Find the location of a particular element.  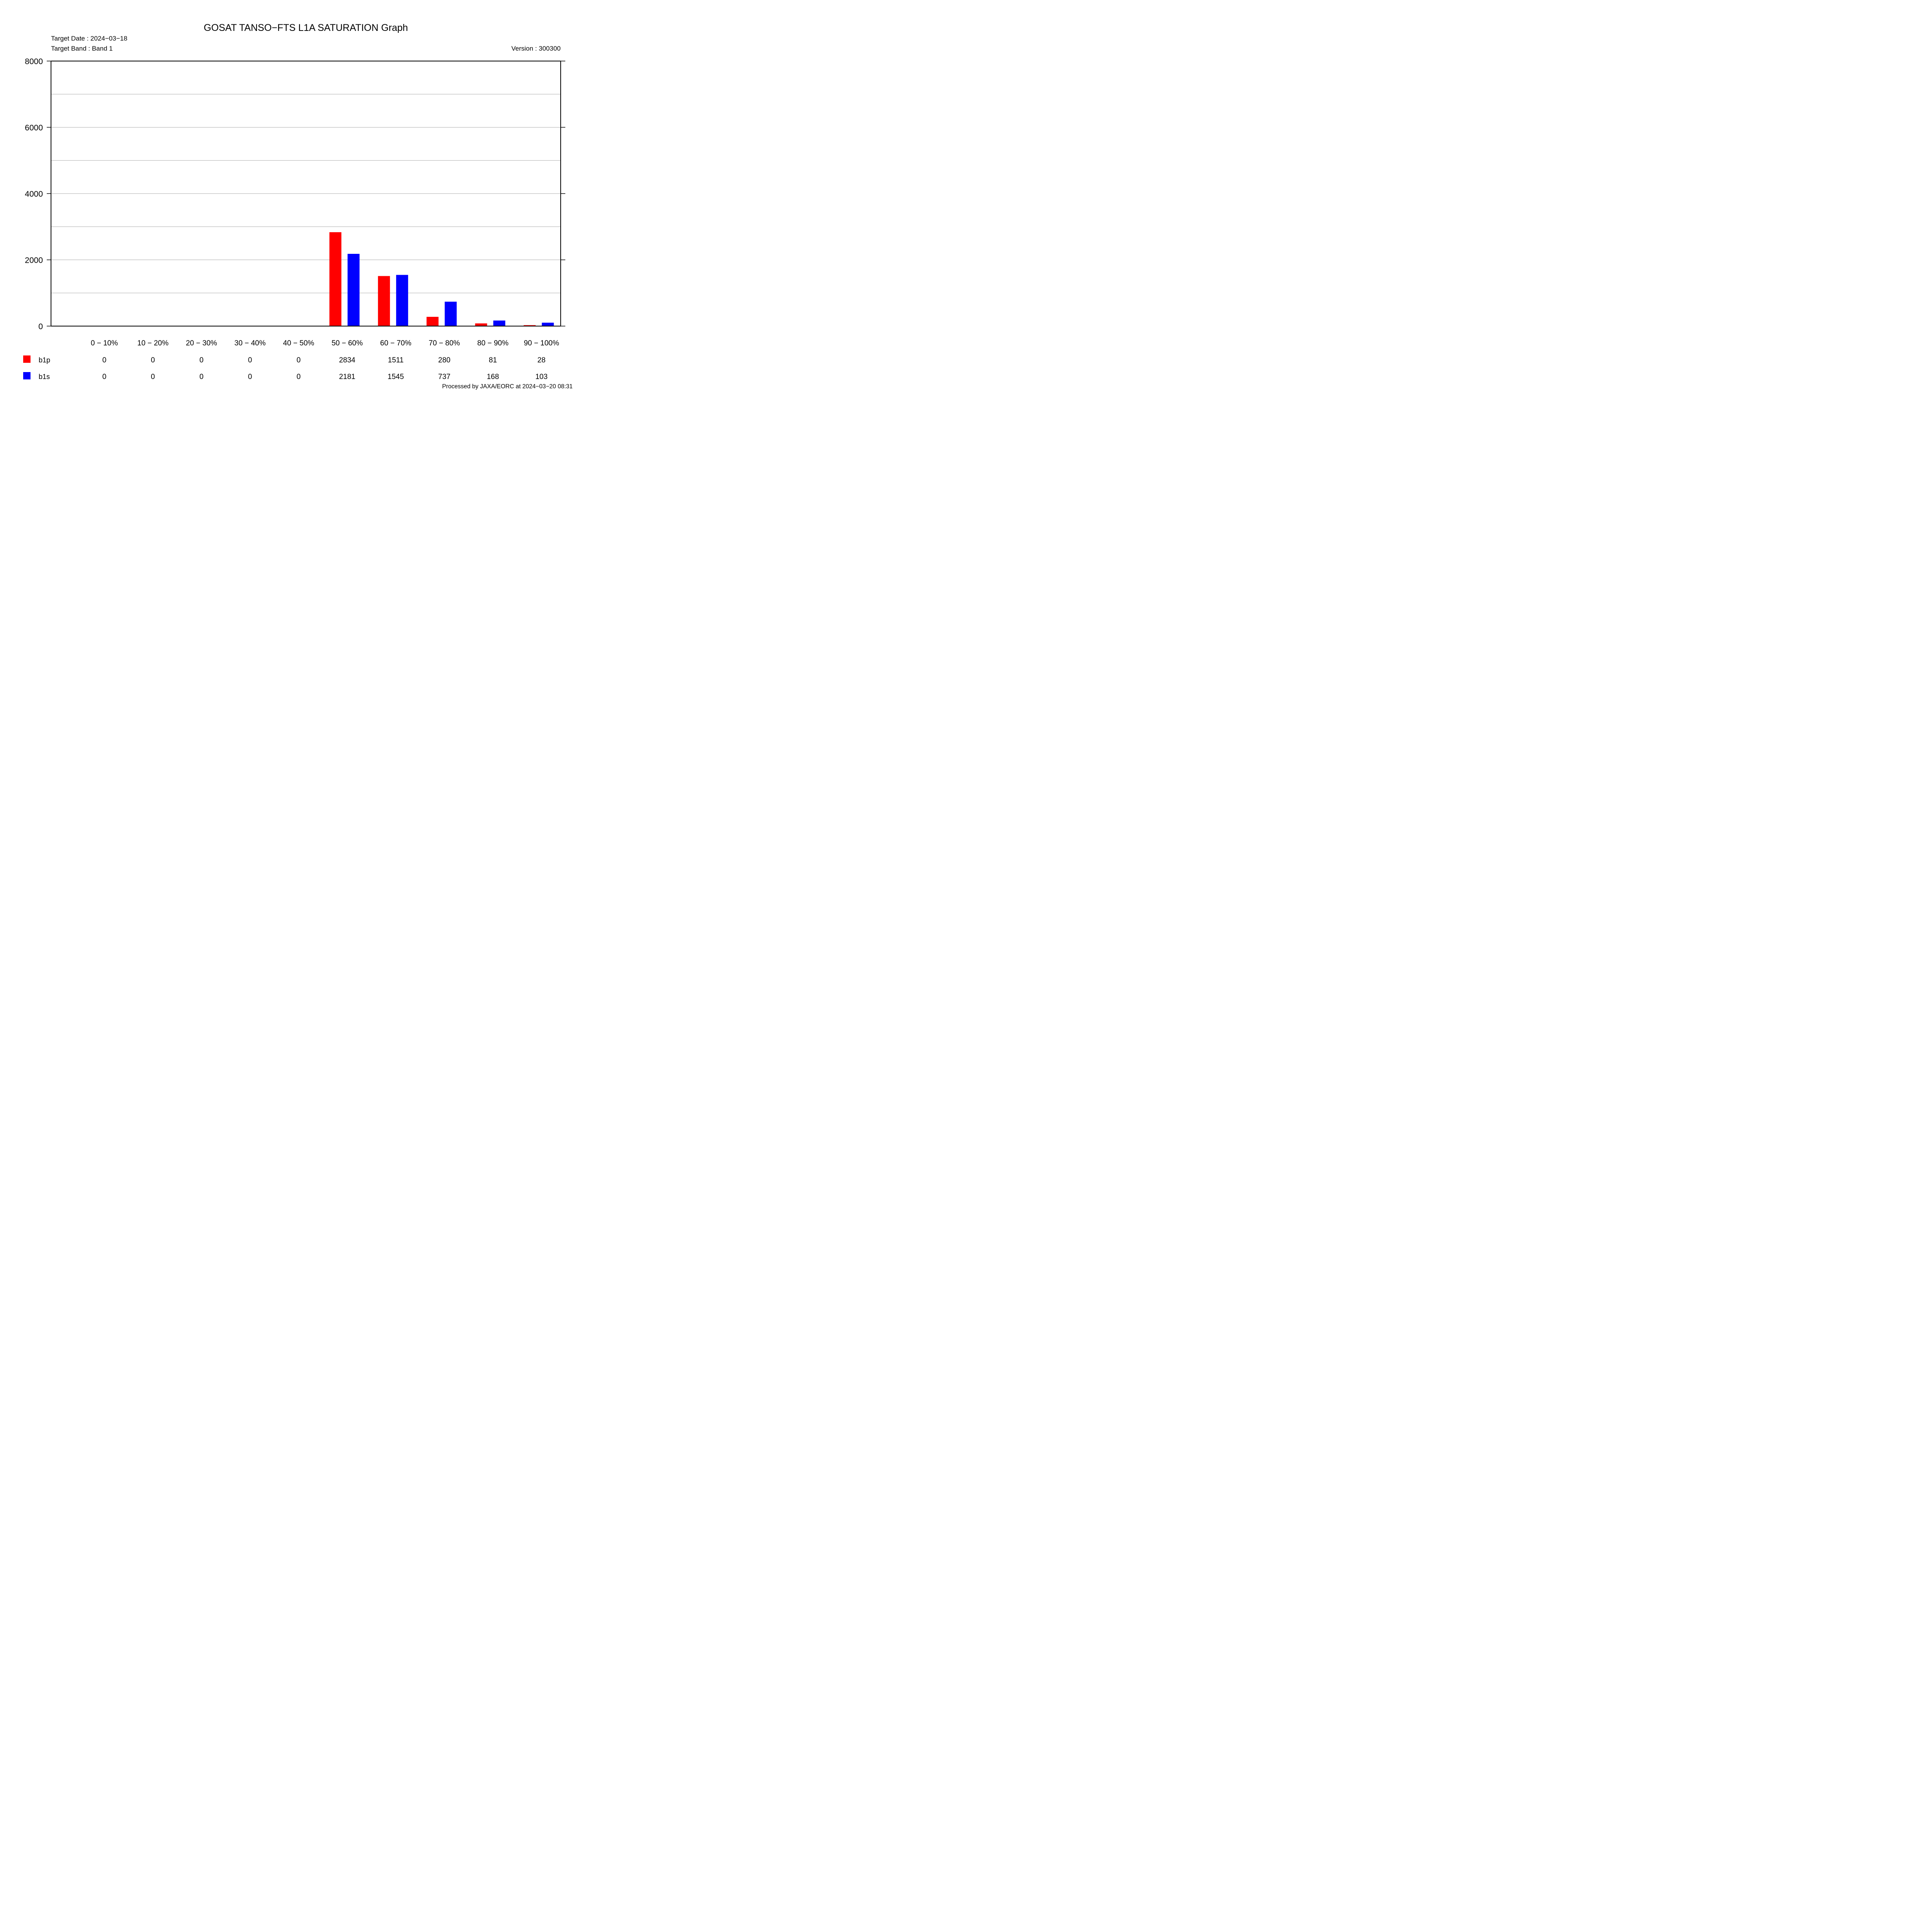

data-label-b1s-8: 168 is located at coordinates (493, 377).